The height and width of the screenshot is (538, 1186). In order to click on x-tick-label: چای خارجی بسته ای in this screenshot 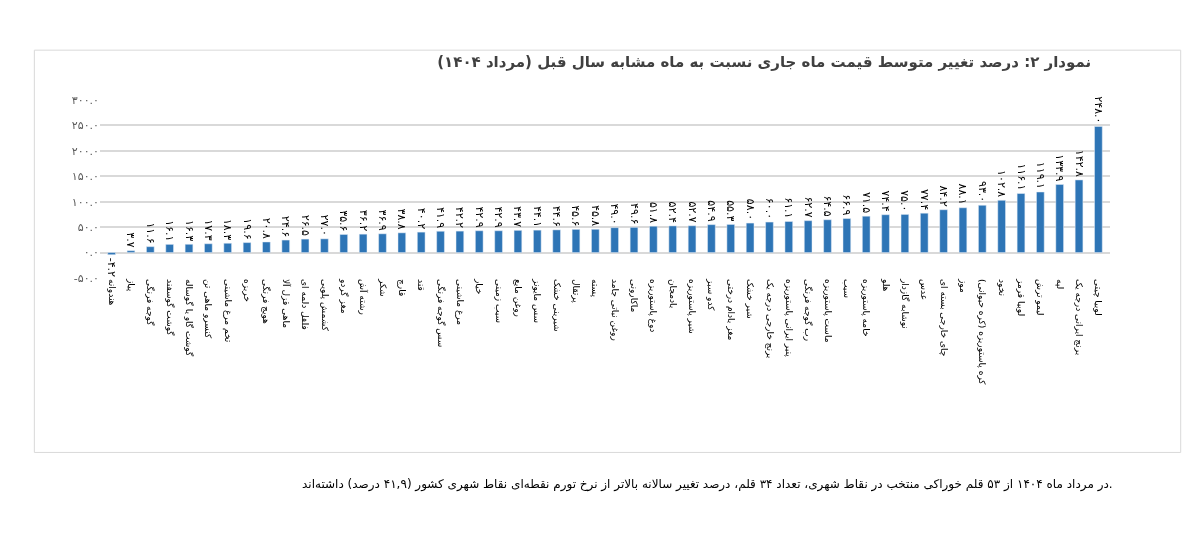, I will do `click(943, 318)`.